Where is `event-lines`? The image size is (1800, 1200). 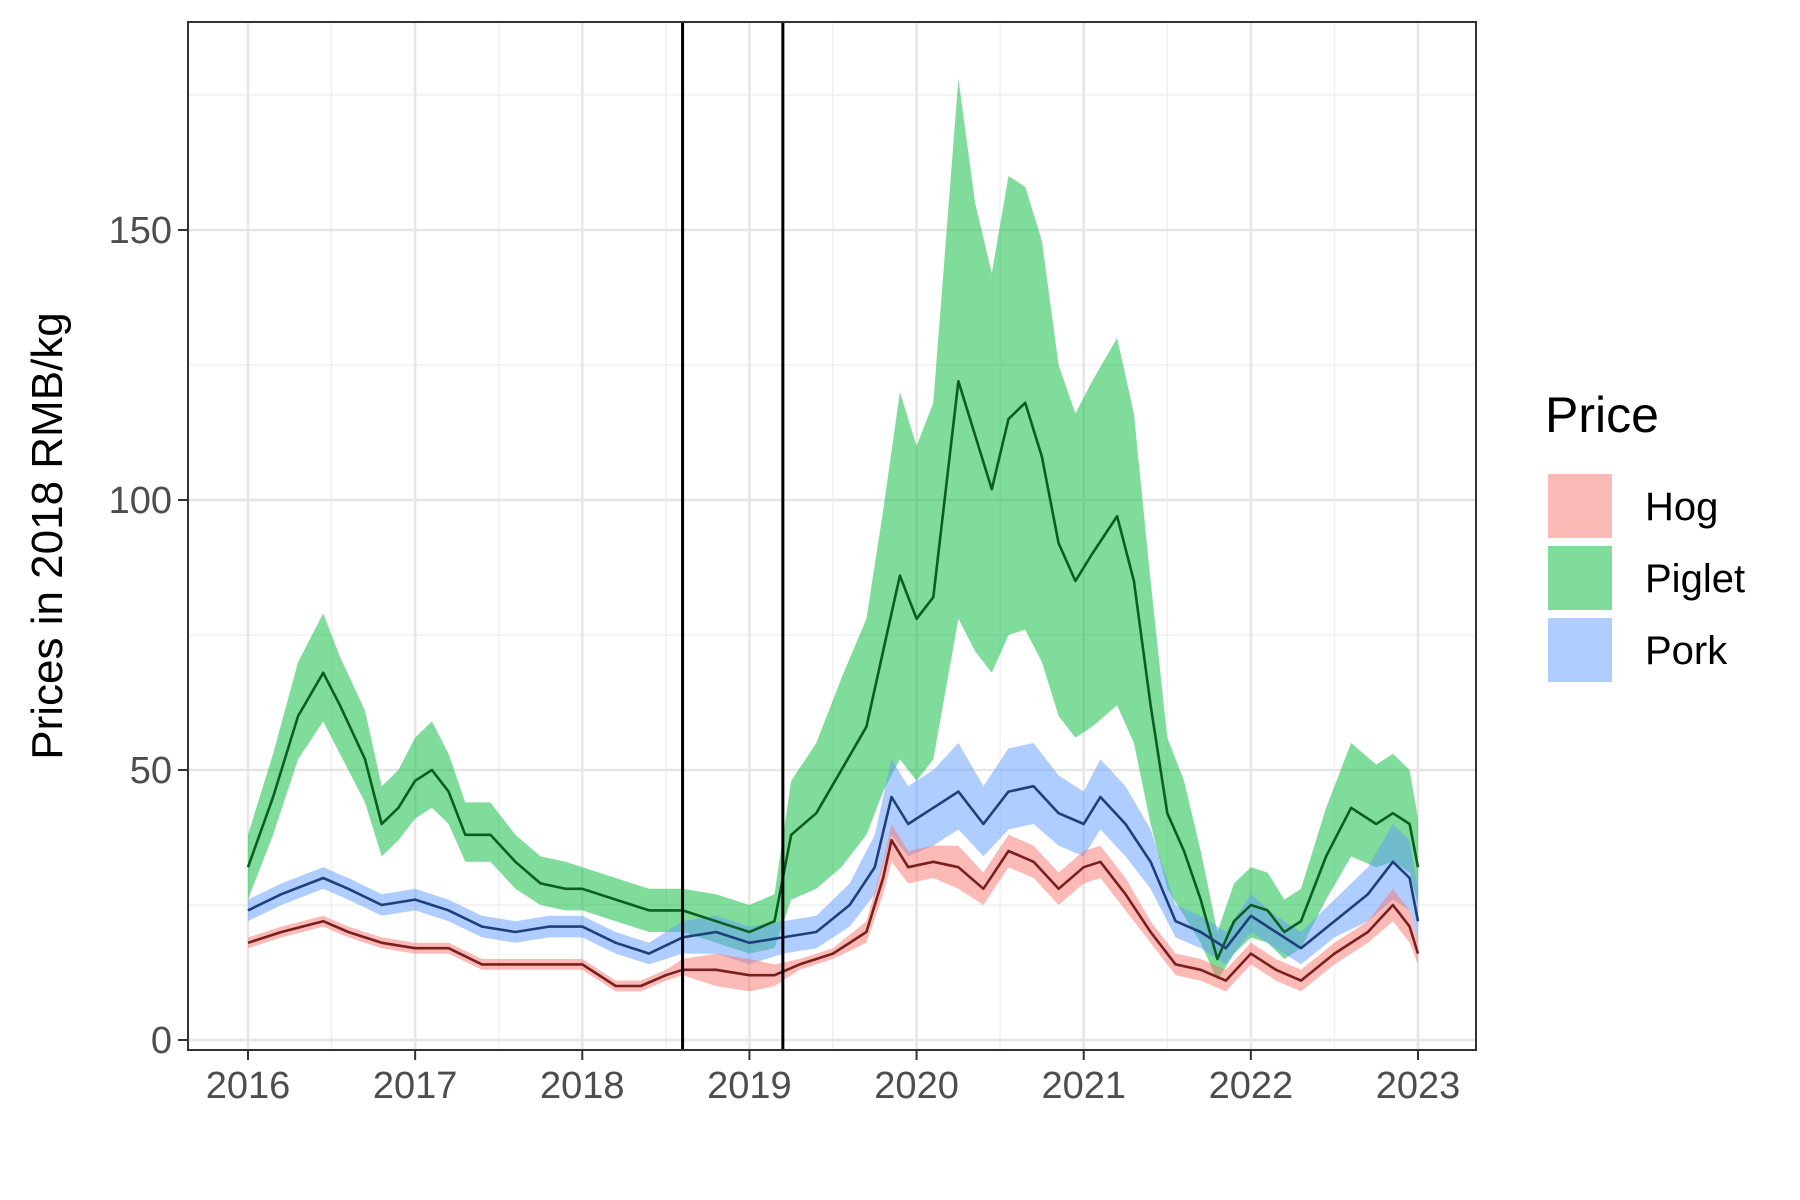 event-lines is located at coordinates (733, 536).